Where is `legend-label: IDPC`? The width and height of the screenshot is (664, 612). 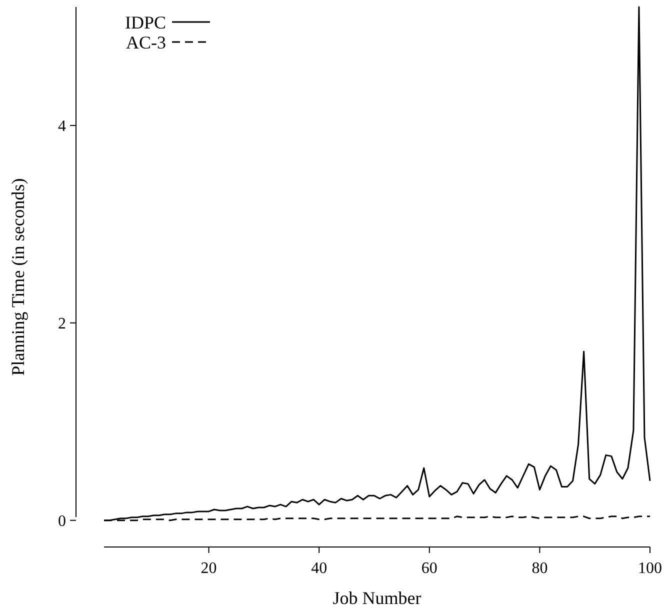
legend-label: IDPC is located at coordinates (145, 22).